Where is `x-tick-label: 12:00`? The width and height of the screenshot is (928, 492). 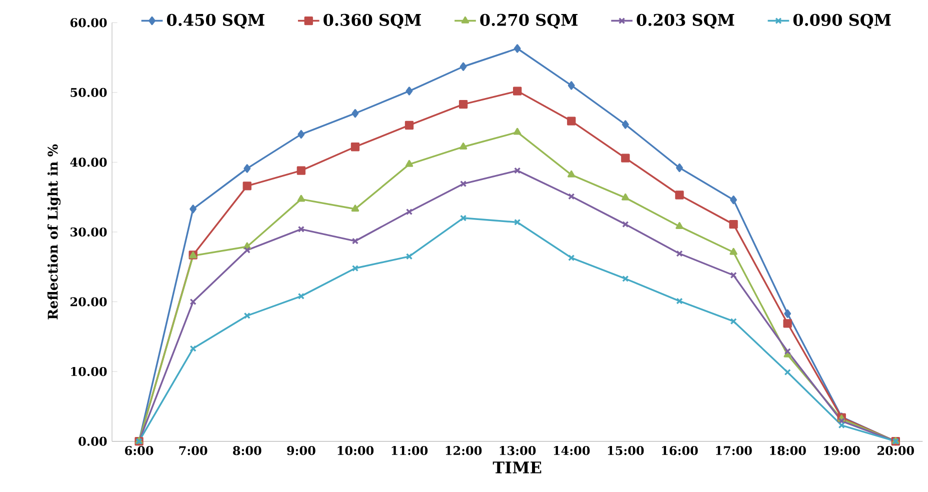
x-tick-label: 12:00 is located at coordinates (464, 451).